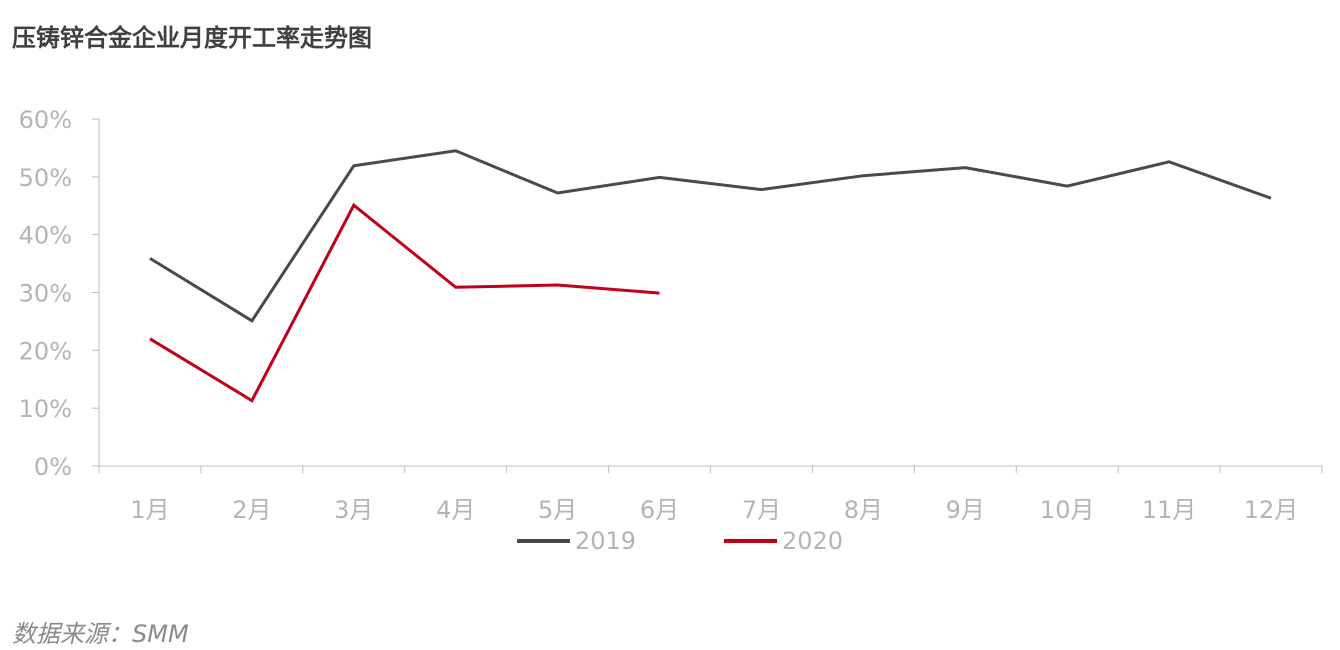 Image resolution: width=1340 pixels, height=650 pixels. Describe the element at coordinates (353, 510) in the screenshot. I see `x-tick-label: 3月` at that location.